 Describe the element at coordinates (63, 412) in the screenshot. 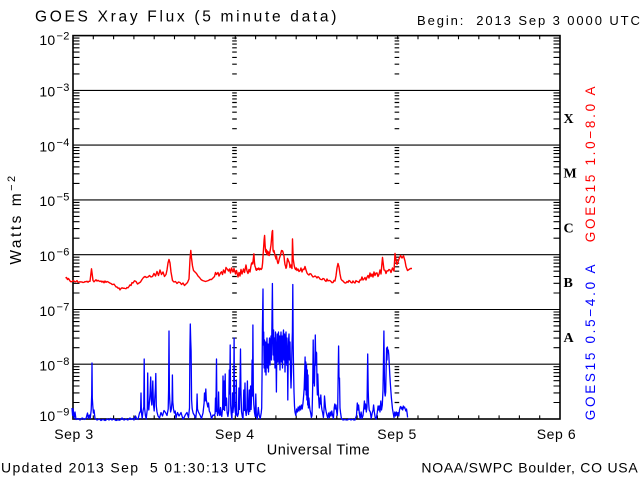

I see `svg-text: −9` at that location.